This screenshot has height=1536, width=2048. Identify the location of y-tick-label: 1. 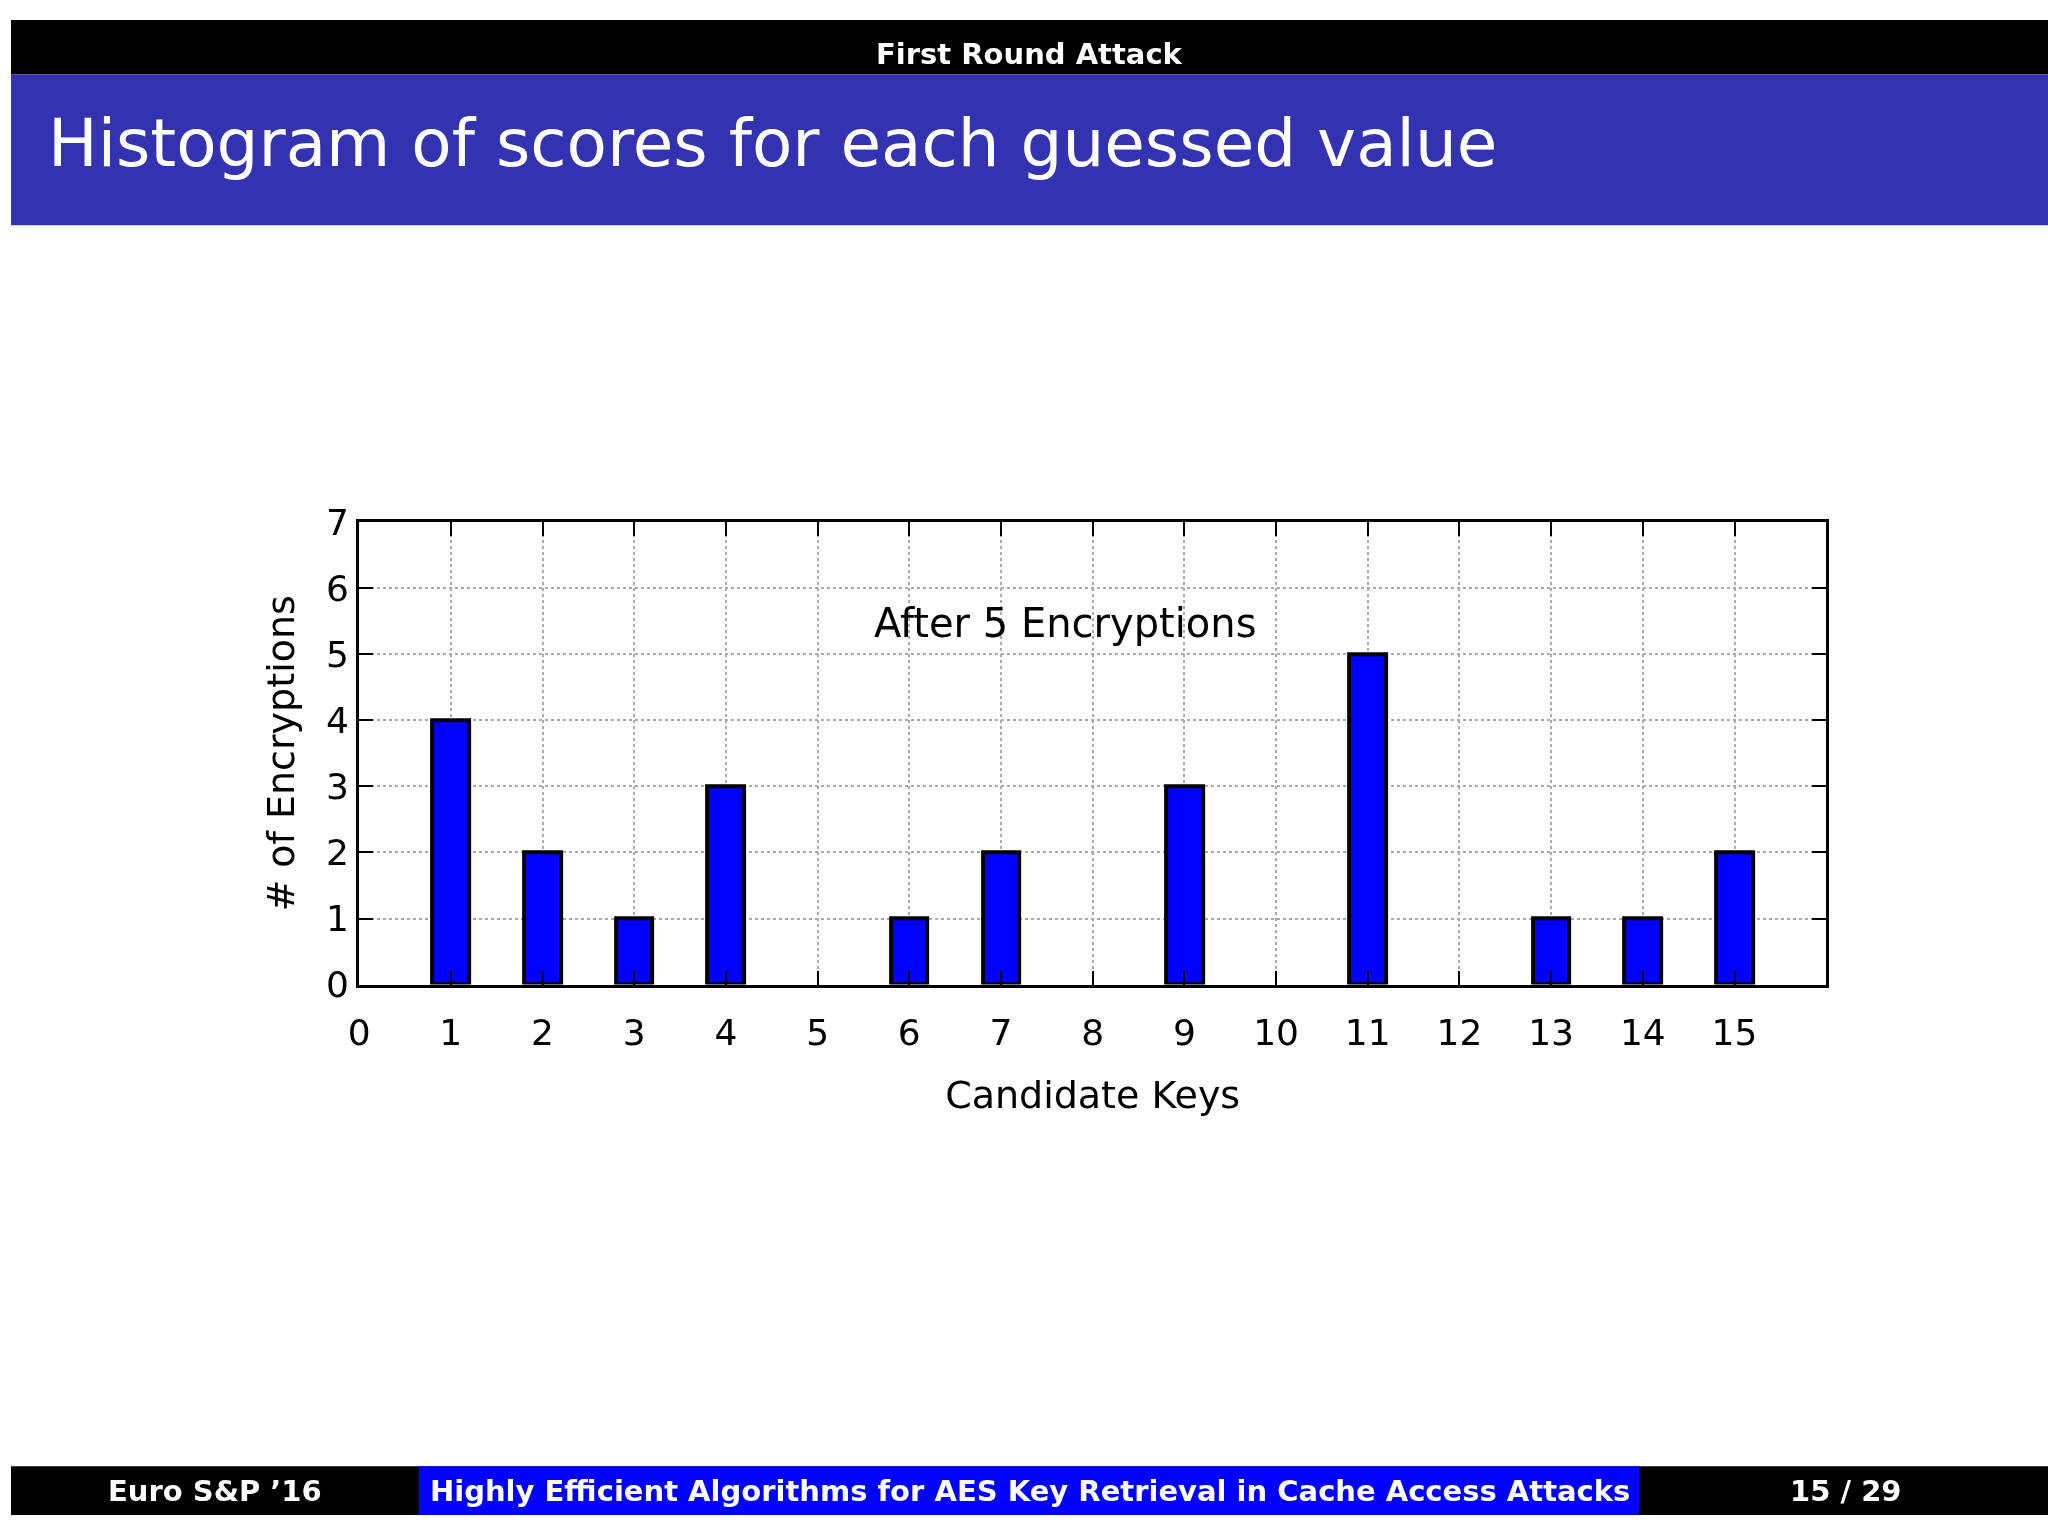
(337, 919).